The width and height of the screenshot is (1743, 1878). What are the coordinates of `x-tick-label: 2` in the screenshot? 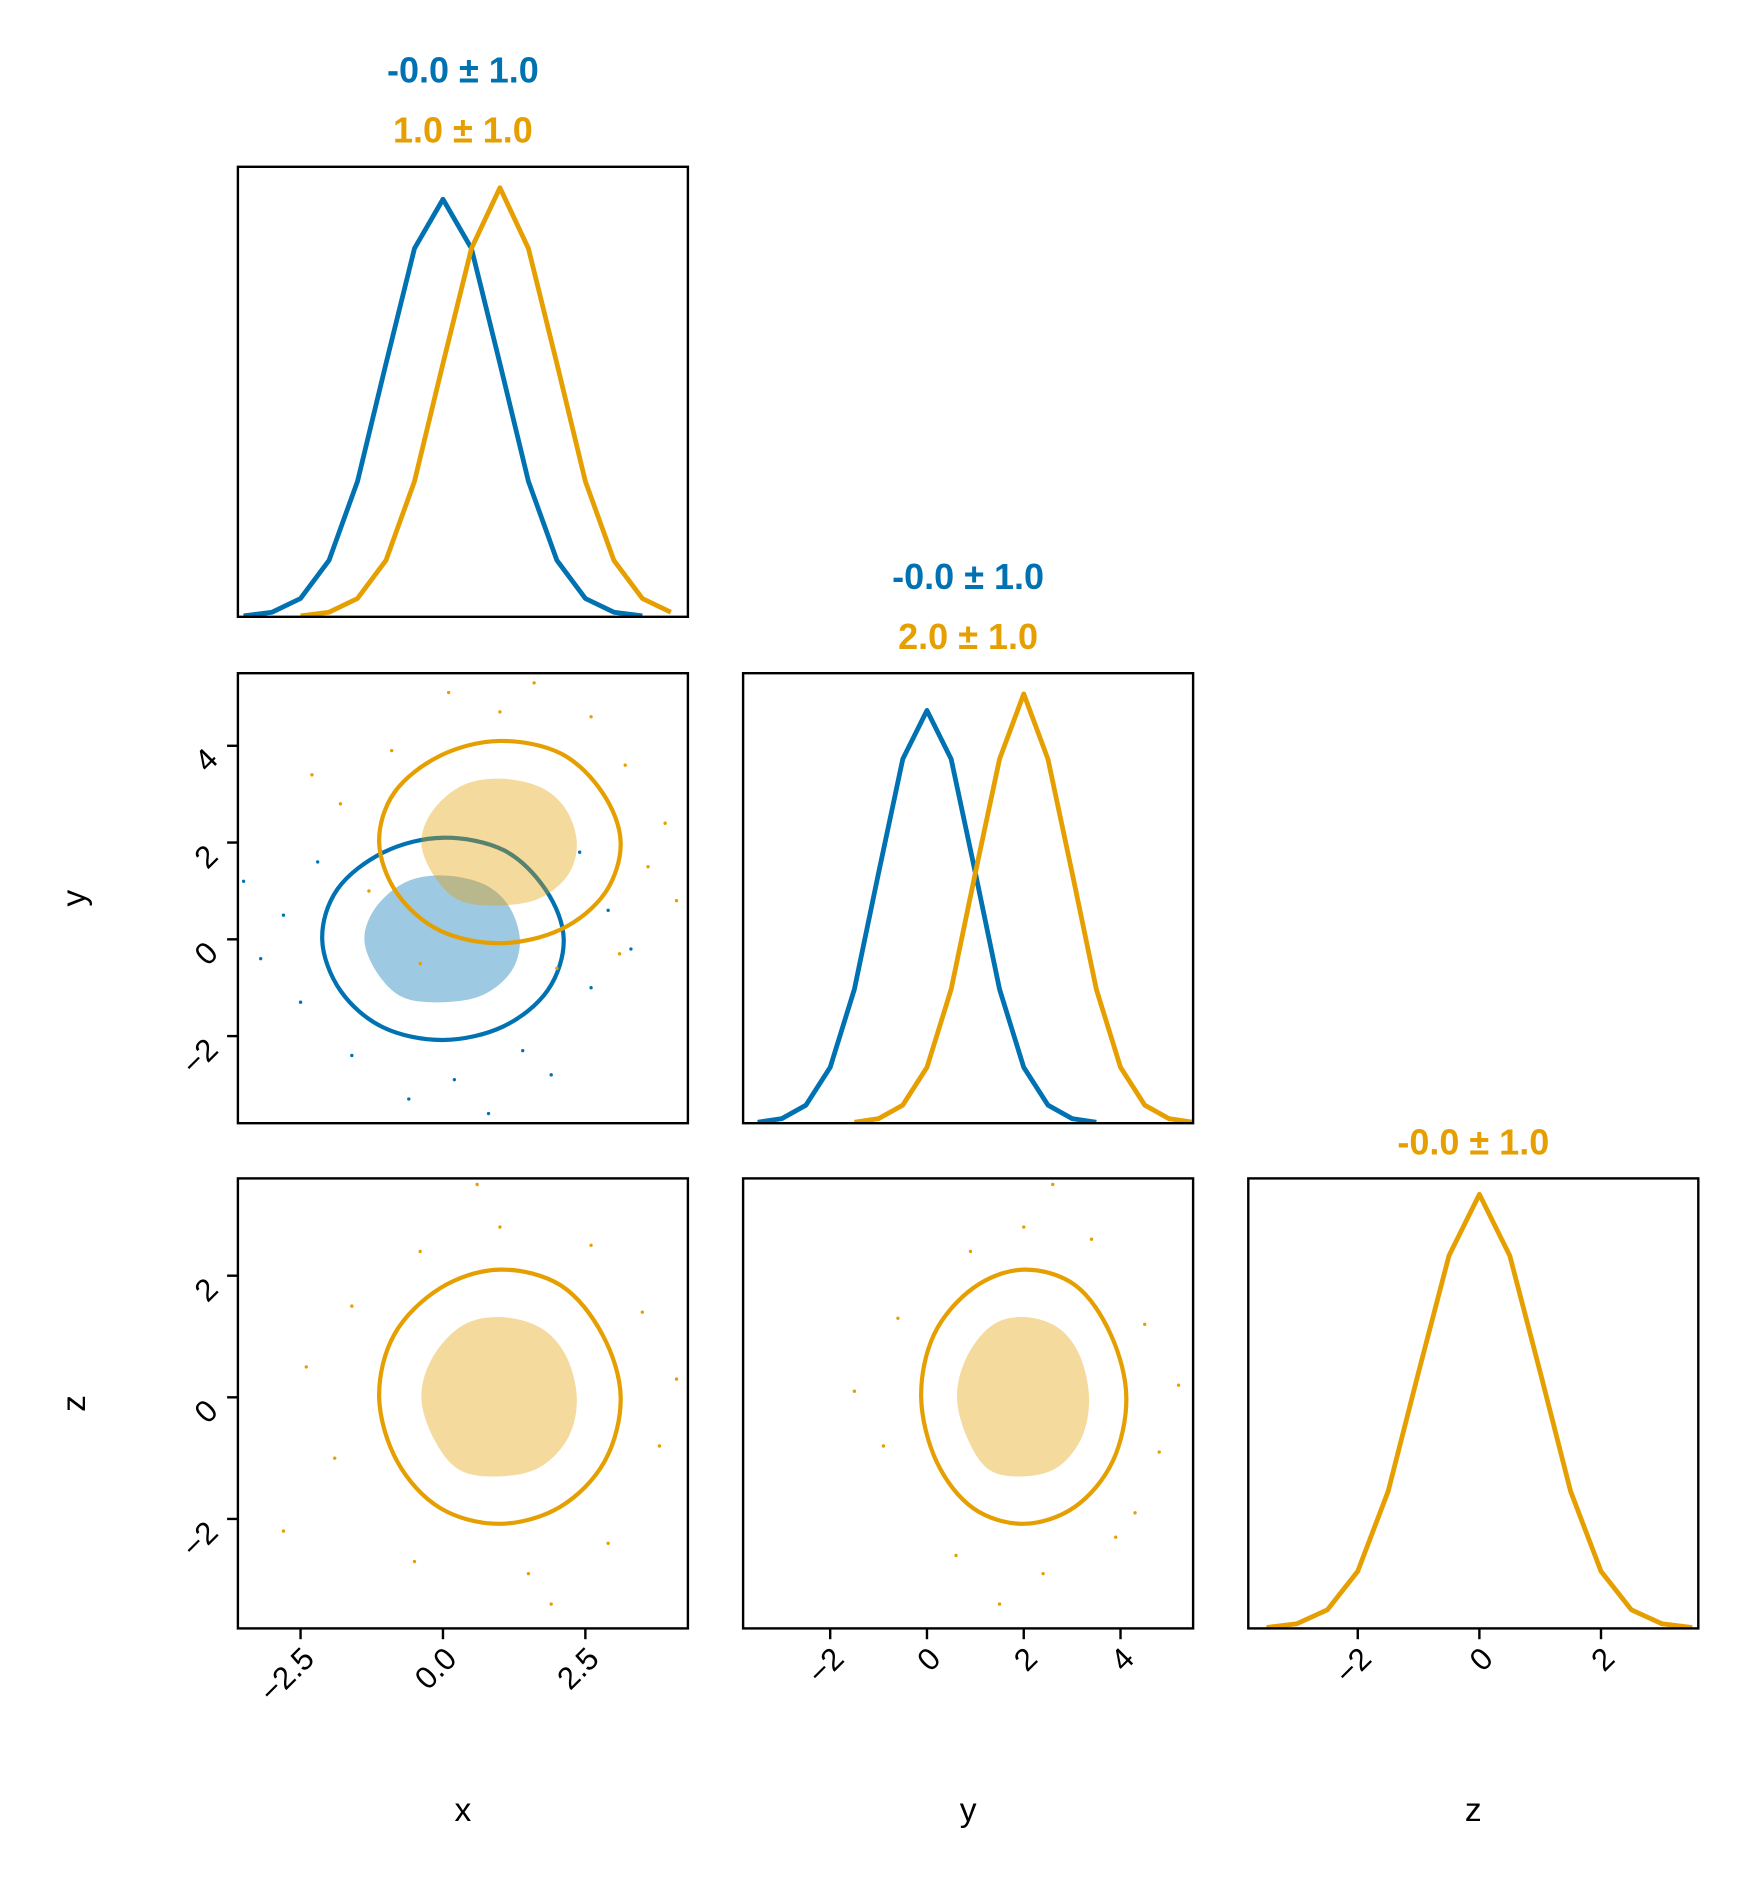 It's located at (1602, 1659).